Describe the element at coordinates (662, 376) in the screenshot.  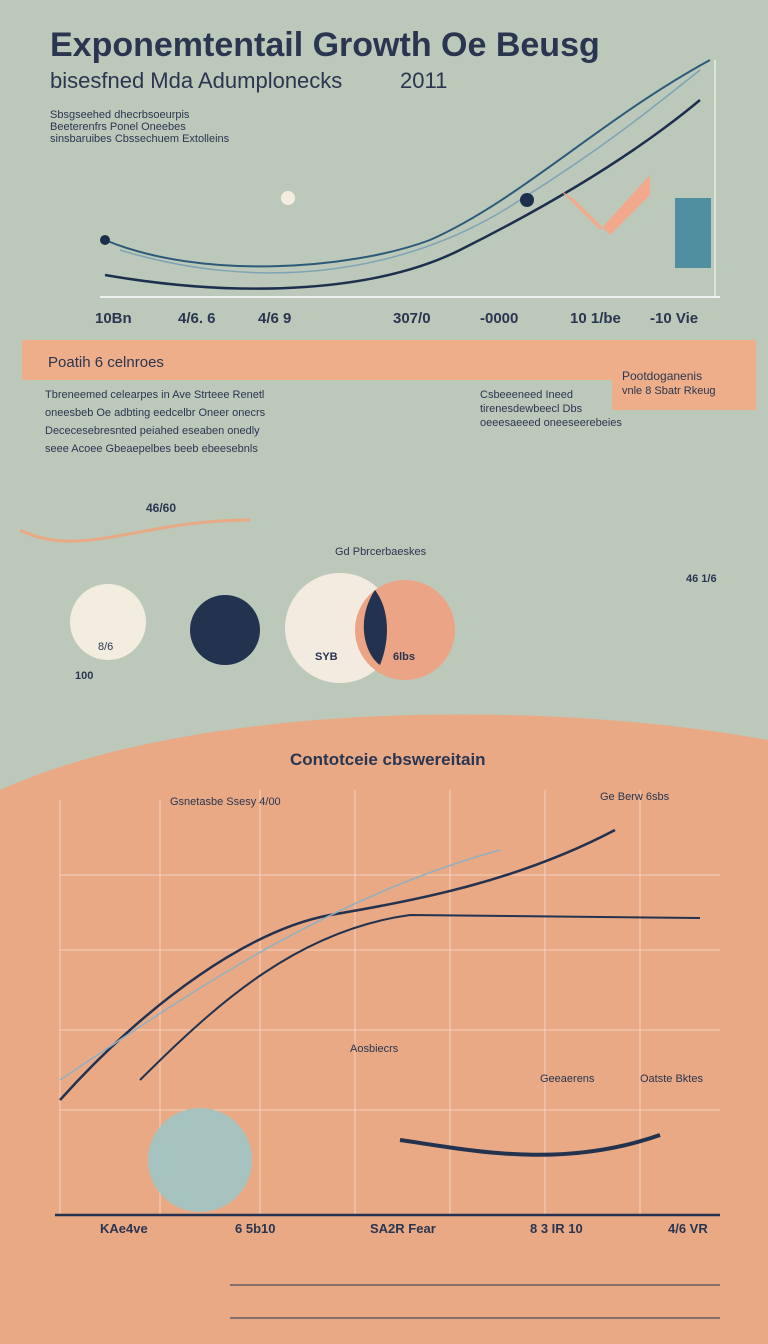
I see `banner-right-title: Pootdoganenis` at that location.